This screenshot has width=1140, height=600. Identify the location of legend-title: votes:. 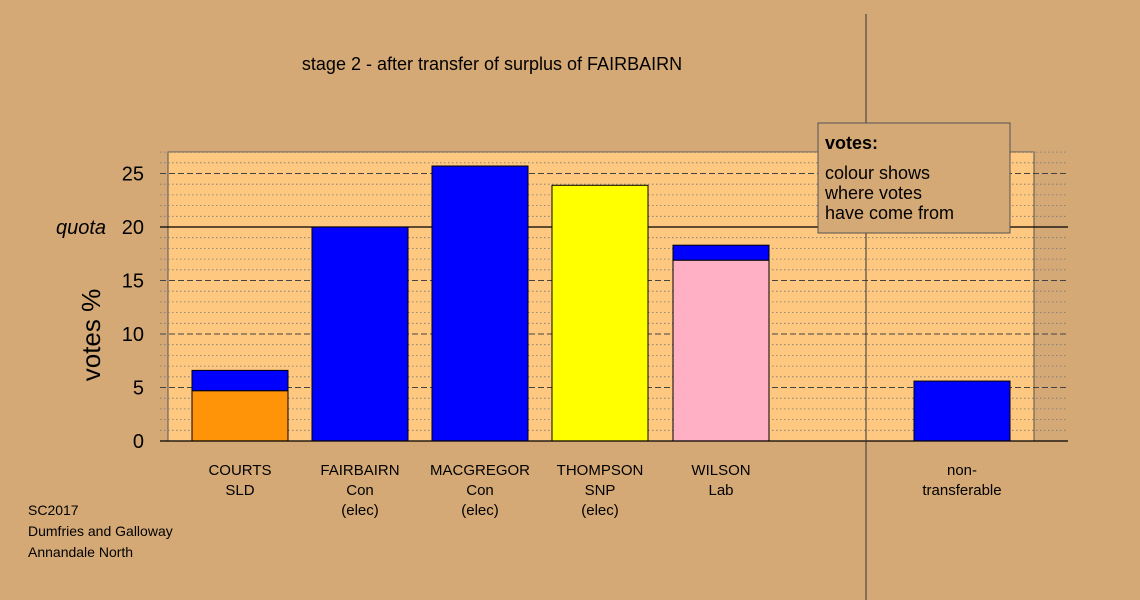
(851, 143).